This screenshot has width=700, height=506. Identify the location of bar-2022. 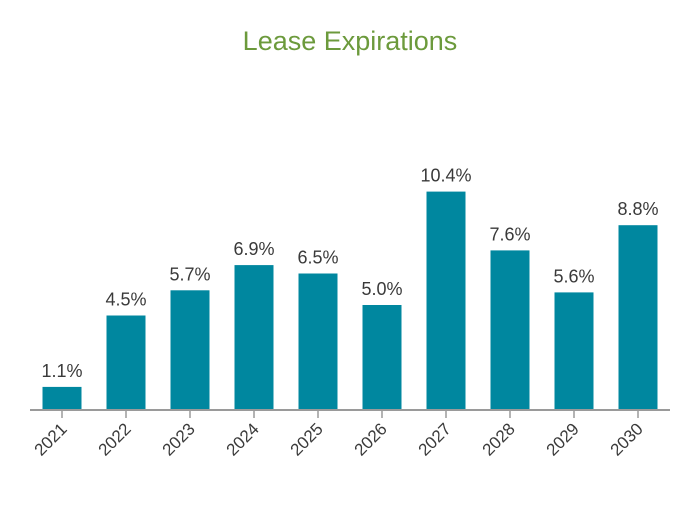
(126, 362).